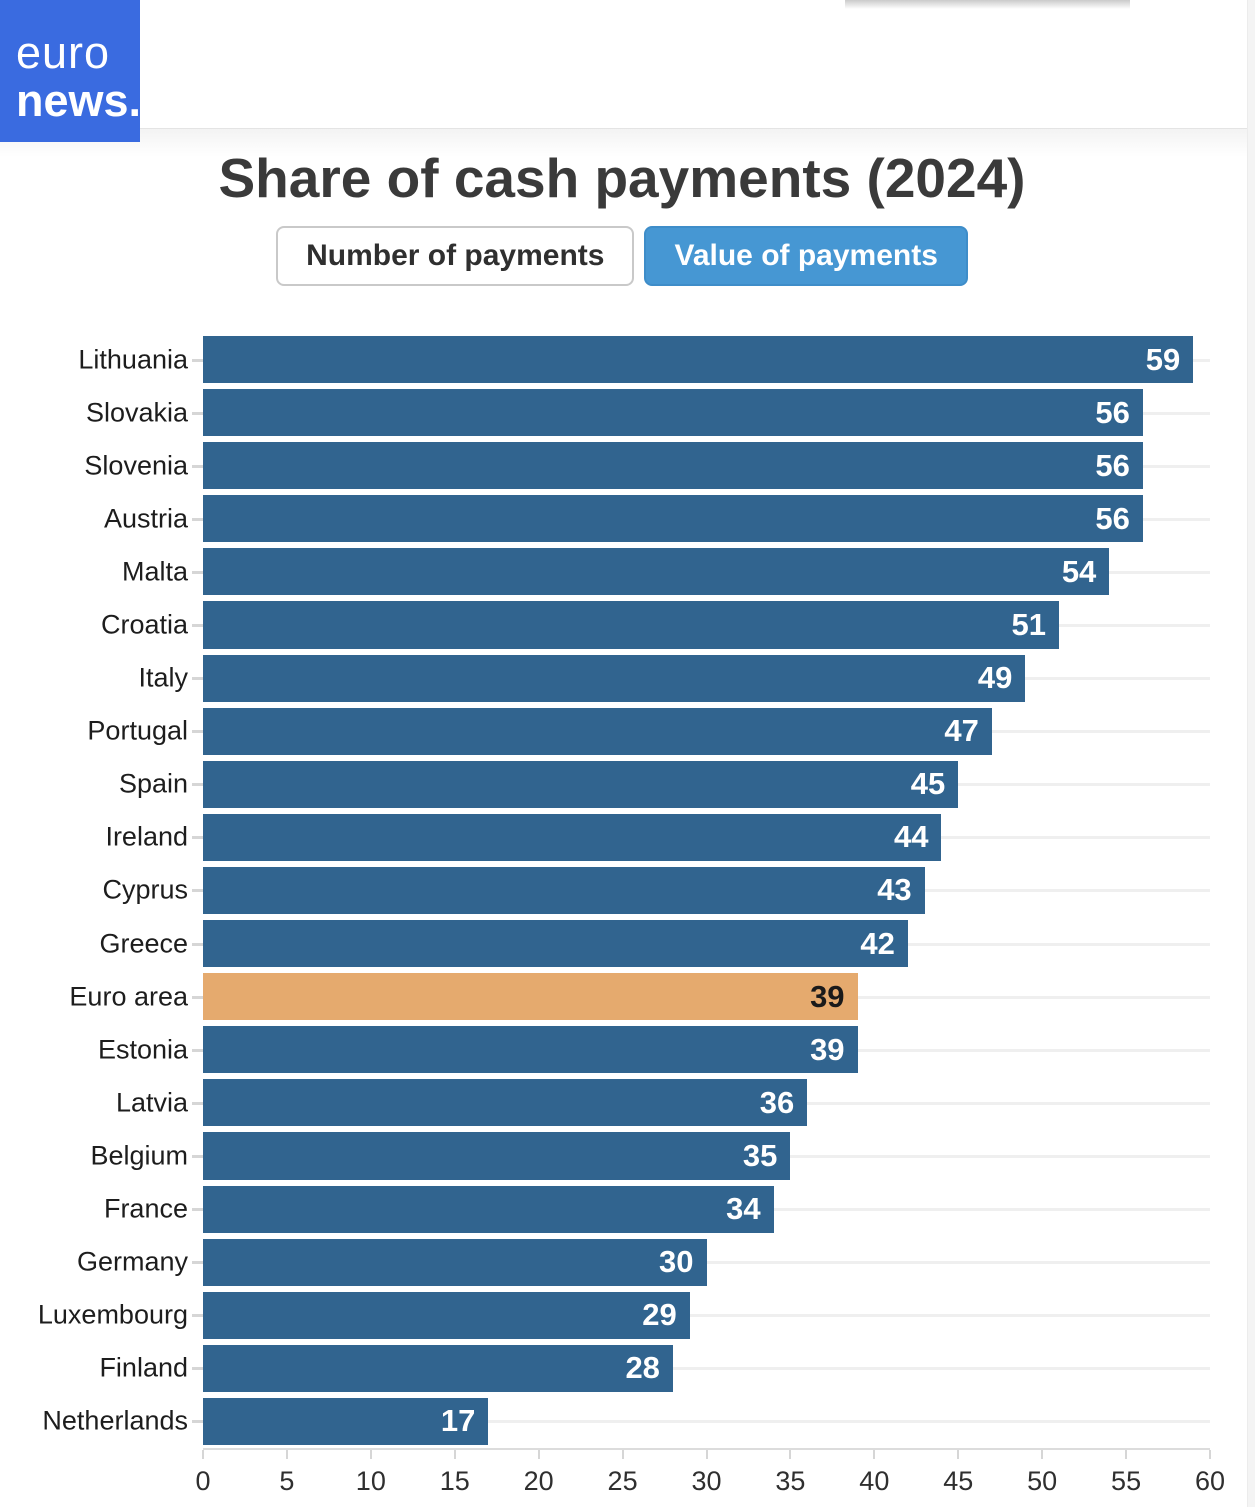 The image size is (1255, 1508). Describe the element at coordinates (911, 837) in the screenshot. I see `bar-value-label: 44` at that location.